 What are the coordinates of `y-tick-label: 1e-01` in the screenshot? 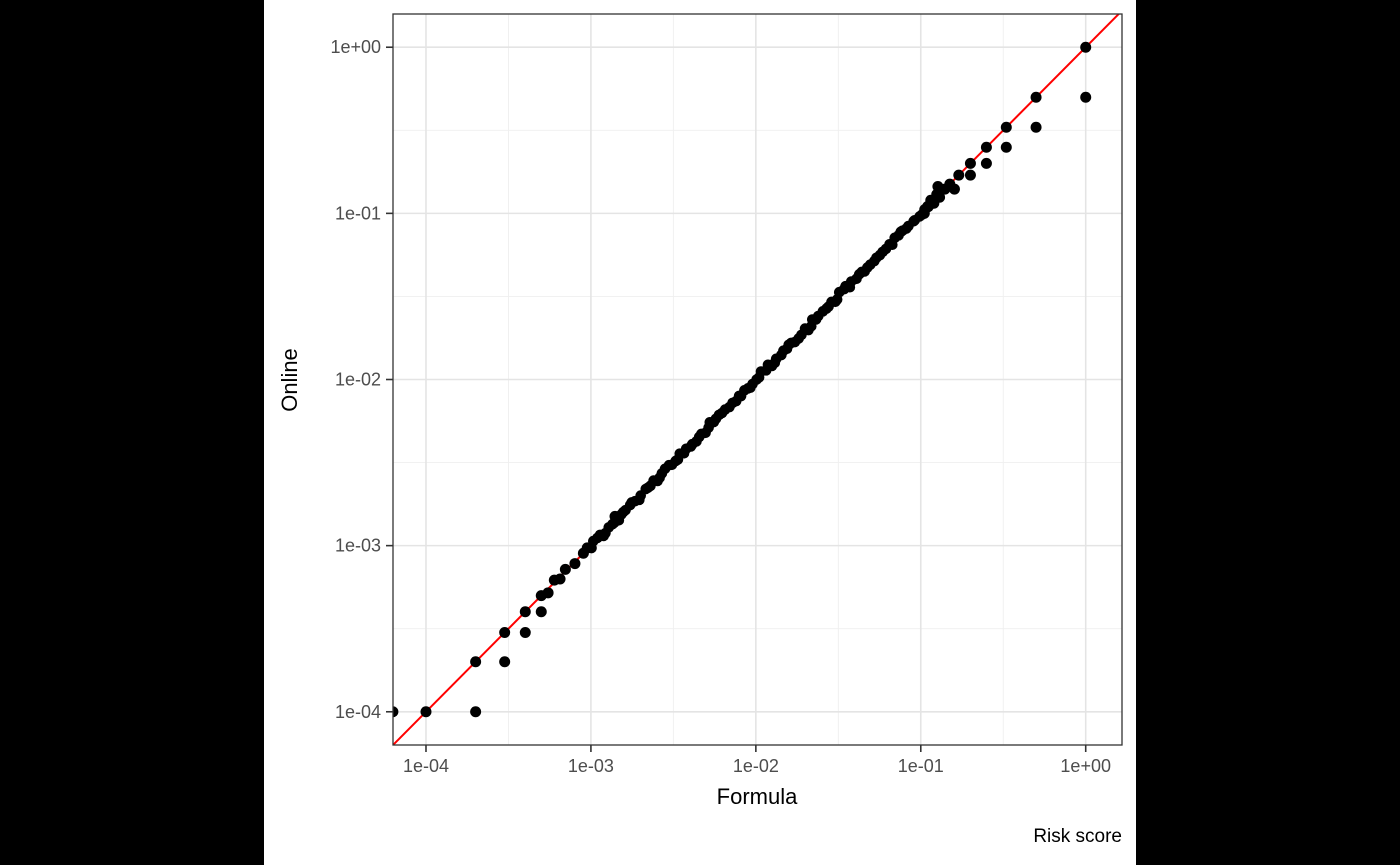 It's located at (358, 213).